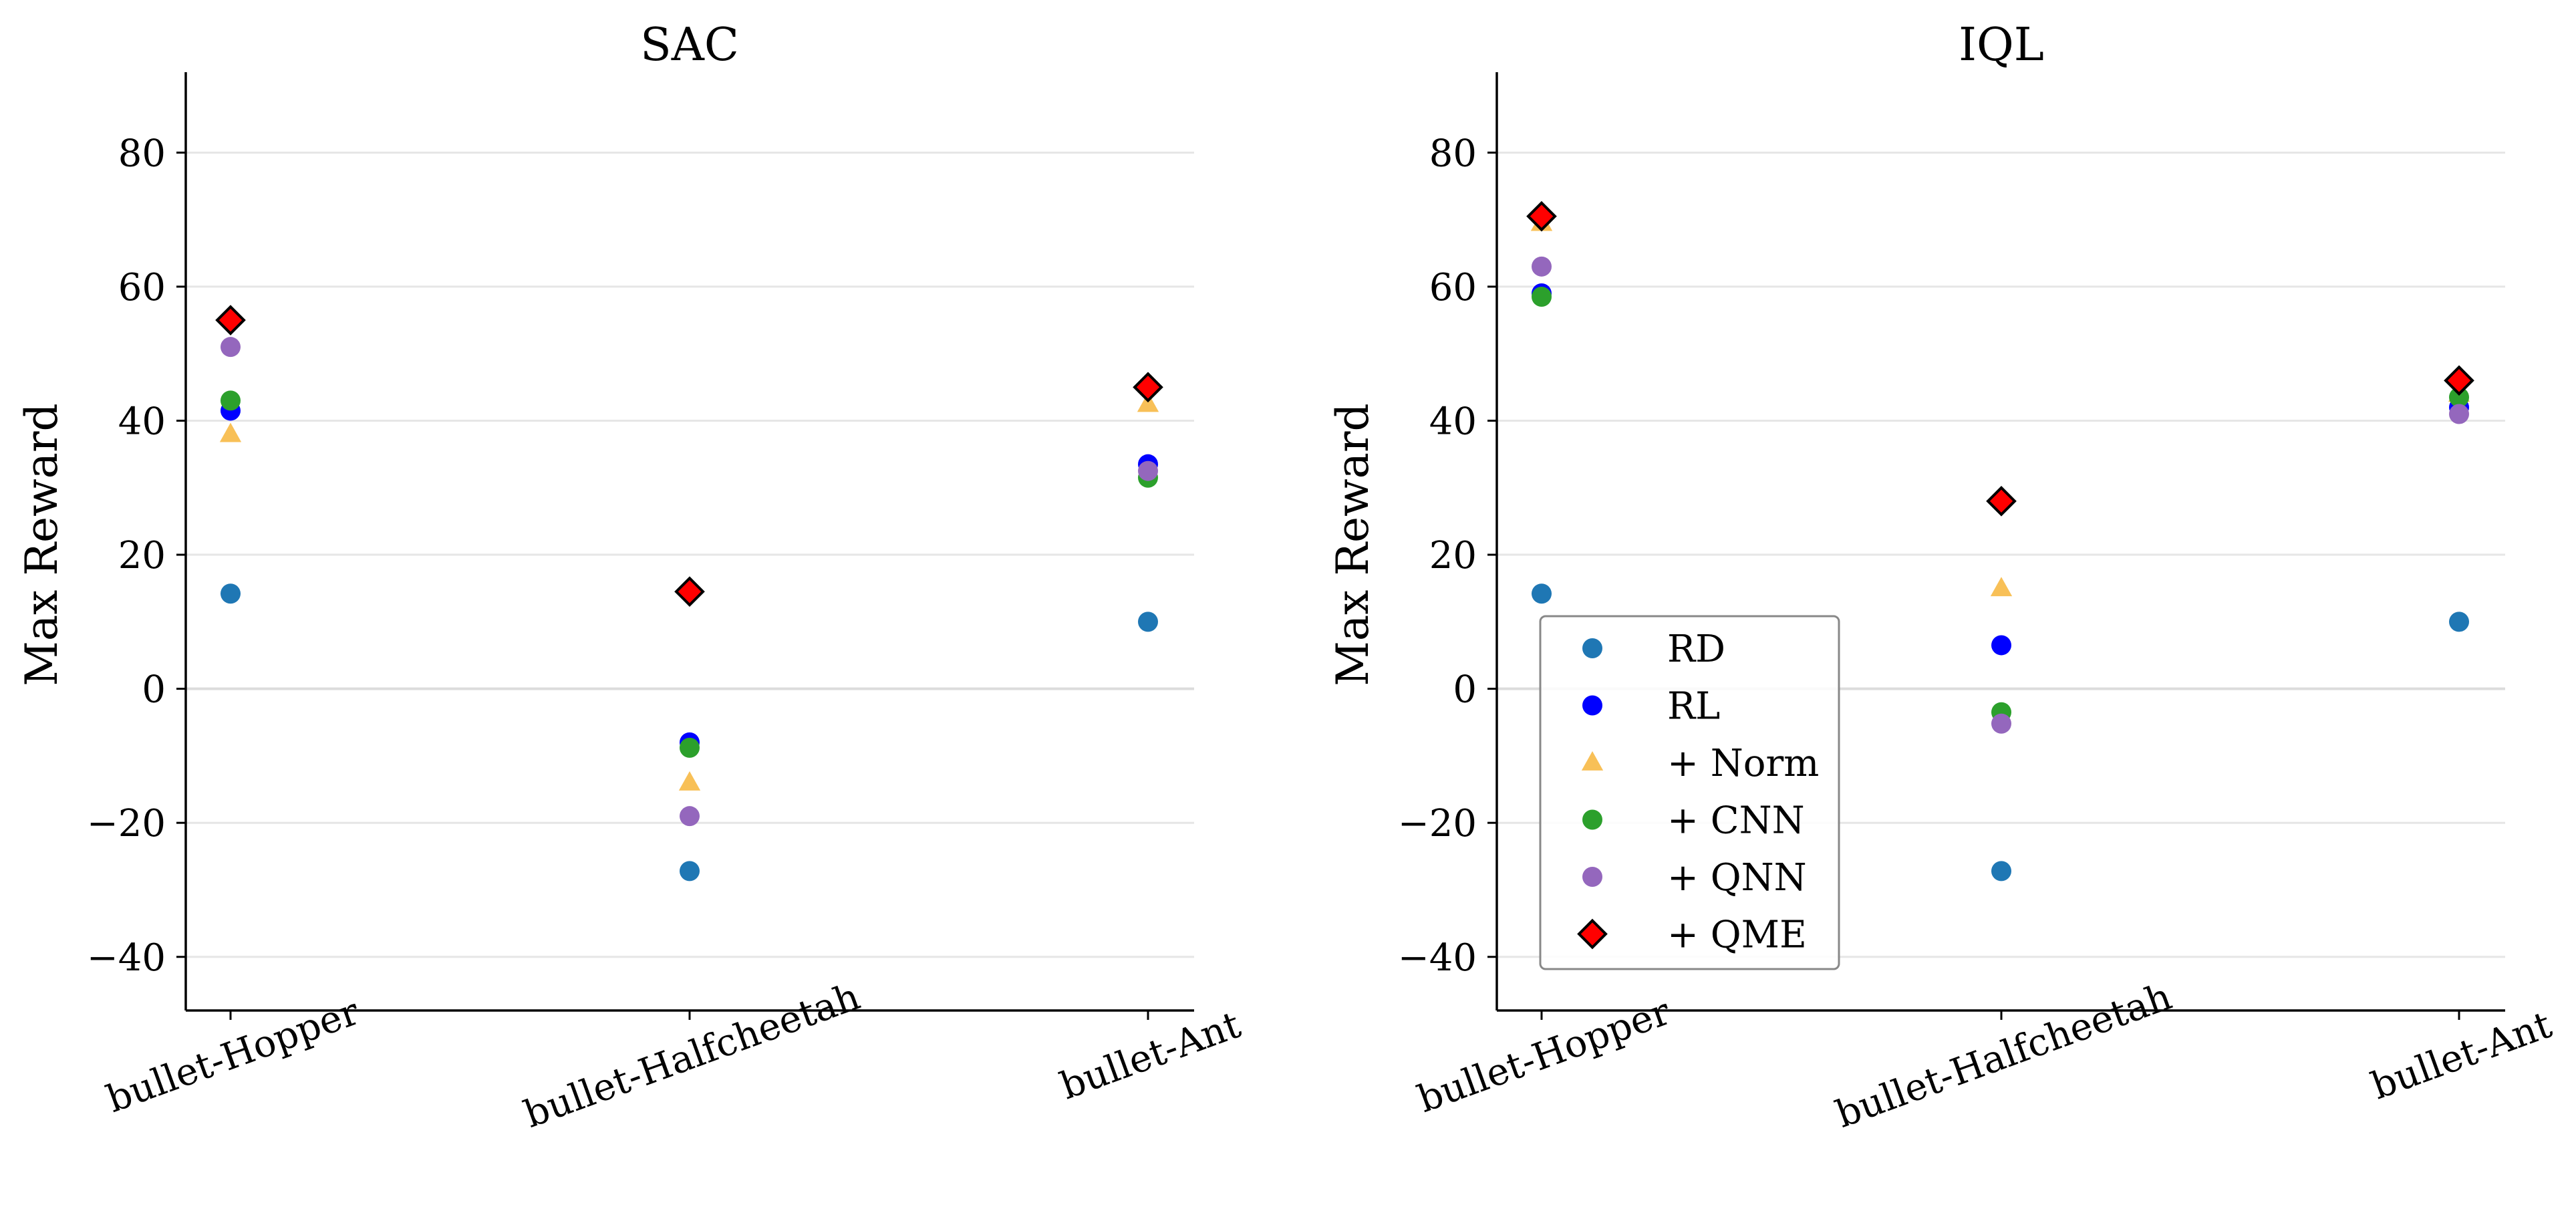  What do you see at coordinates (1592, 877) in the screenshot?
I see `legend-marker-qnn` at bounding box center [1592, 877].